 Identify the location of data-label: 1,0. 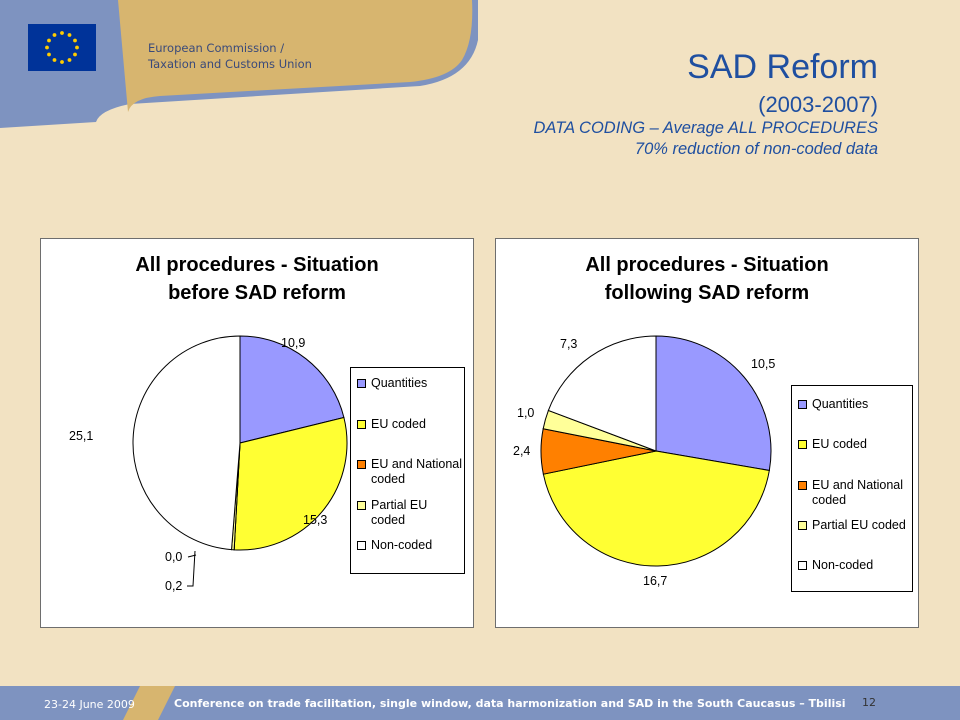
(525, 413).